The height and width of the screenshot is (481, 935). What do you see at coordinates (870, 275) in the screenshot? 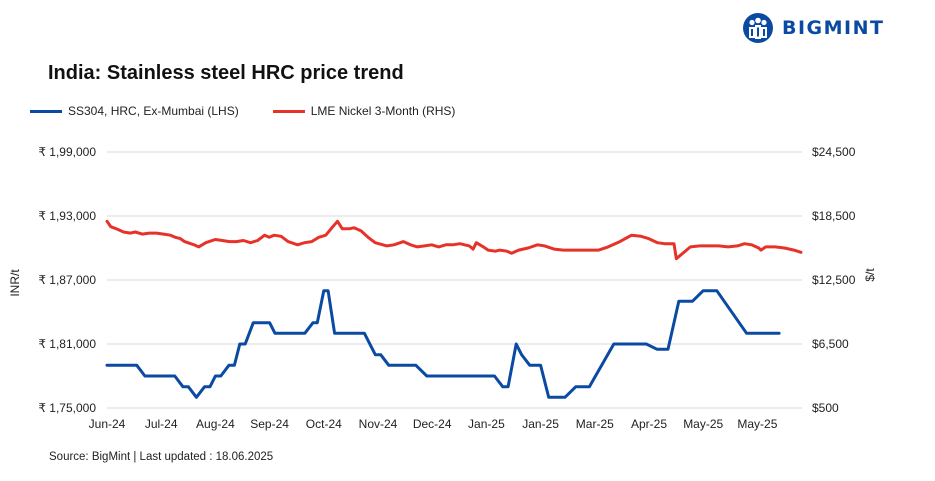
I see `y-axis-right-label: $/t` at bounding box center [870, 275].